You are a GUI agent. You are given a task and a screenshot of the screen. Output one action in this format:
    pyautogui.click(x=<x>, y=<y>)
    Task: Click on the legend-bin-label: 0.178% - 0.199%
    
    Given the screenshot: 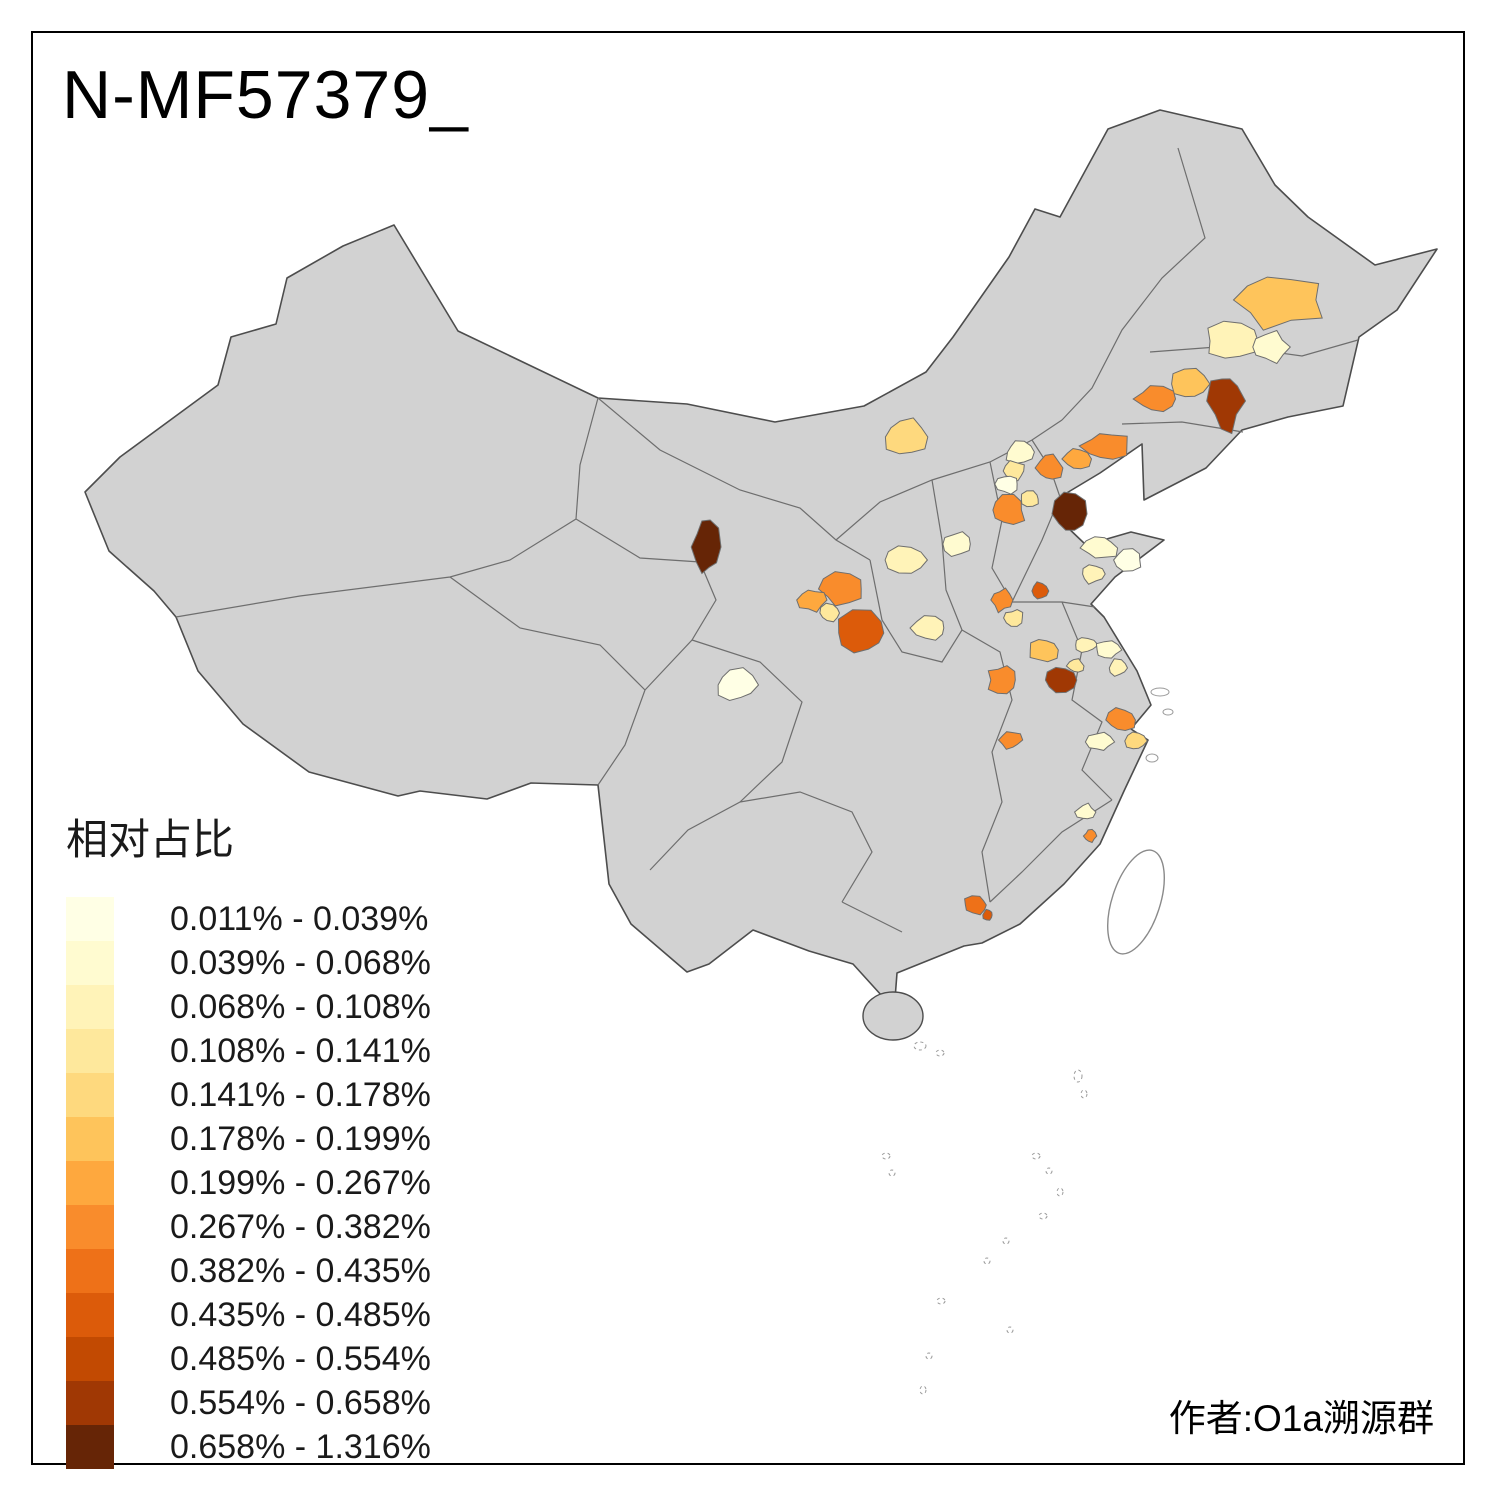 What is the action you would take?
    pyautogui.click(x=300, y=1138)
    